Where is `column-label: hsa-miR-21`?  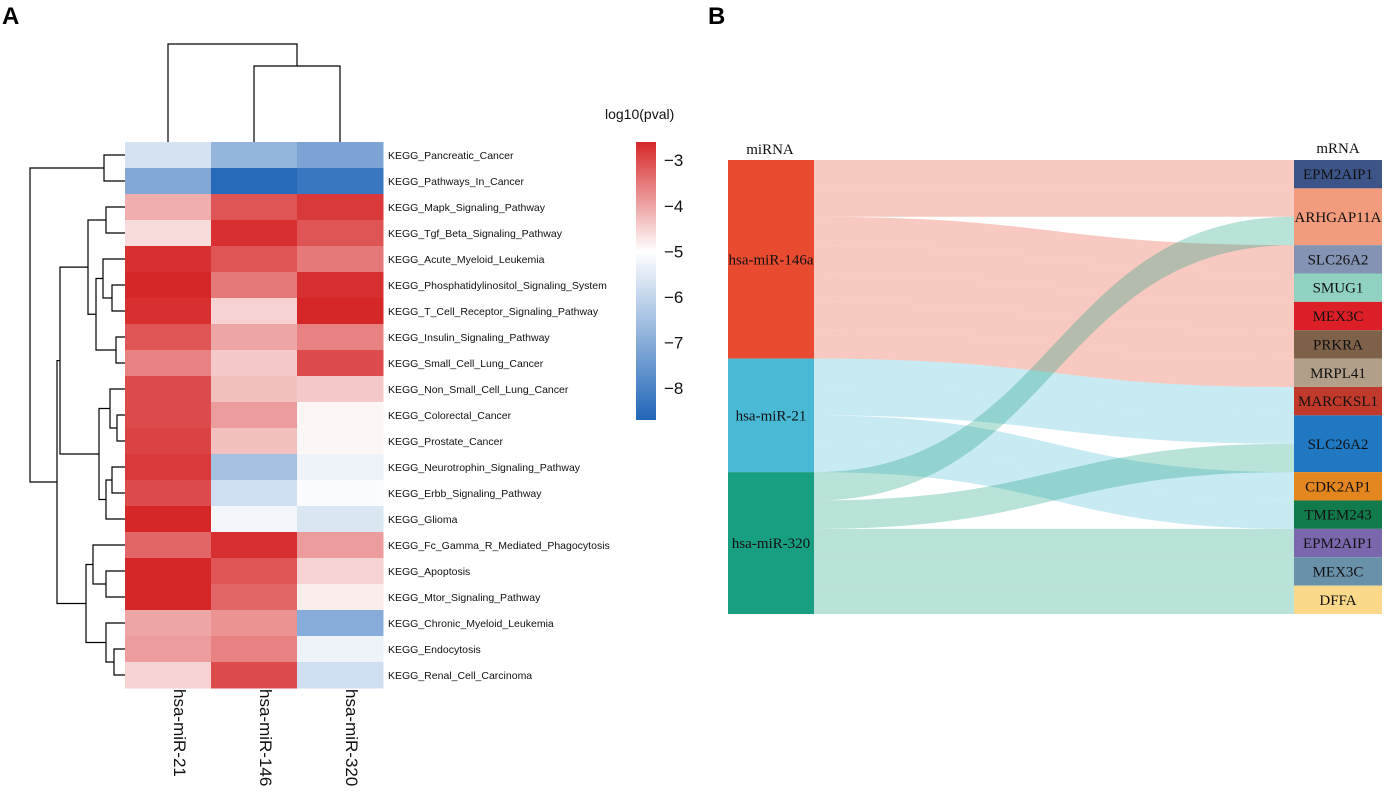 column-label: hsa-miR-21 is located at coordinates (179, 733).